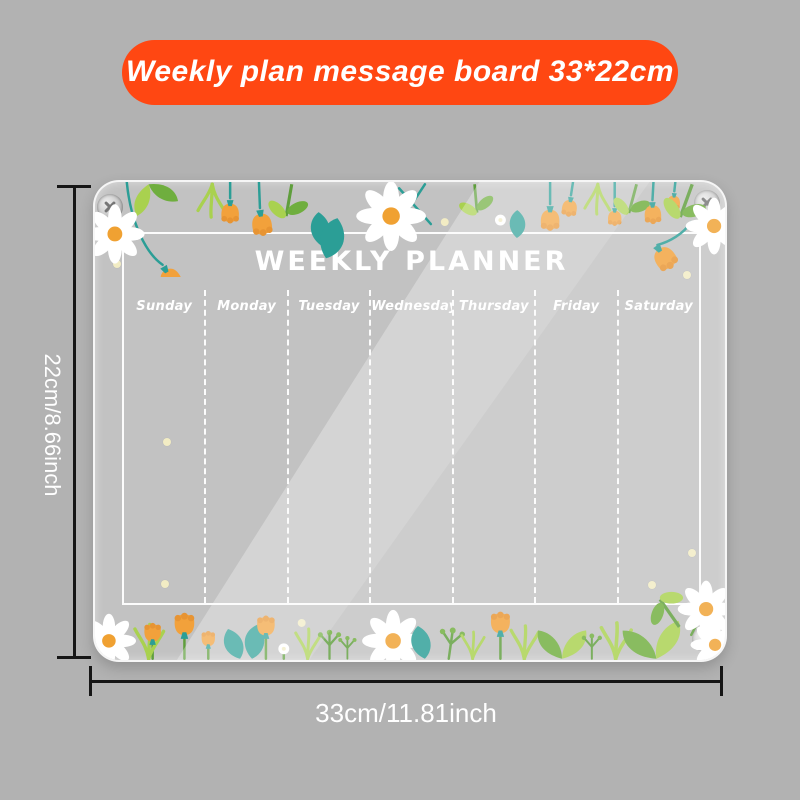 This screenshot has width=800, height=800. What do you see at coordinates (247, 306) in the screenshot?
I see `day-label: Monday` at bounding box center [247, 306].